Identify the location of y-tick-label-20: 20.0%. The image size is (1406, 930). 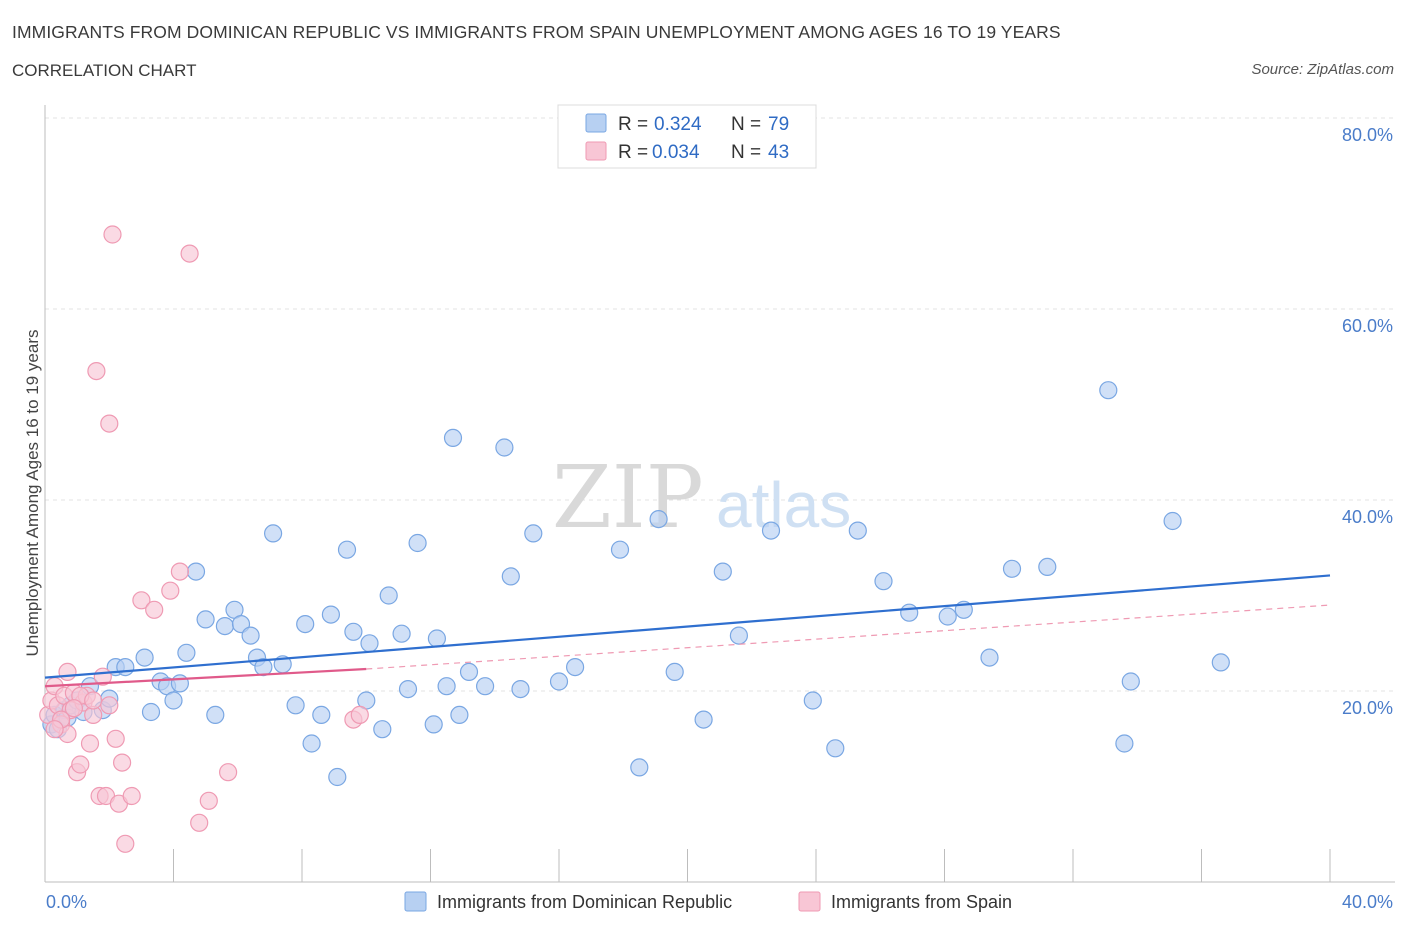
(1367, 708).